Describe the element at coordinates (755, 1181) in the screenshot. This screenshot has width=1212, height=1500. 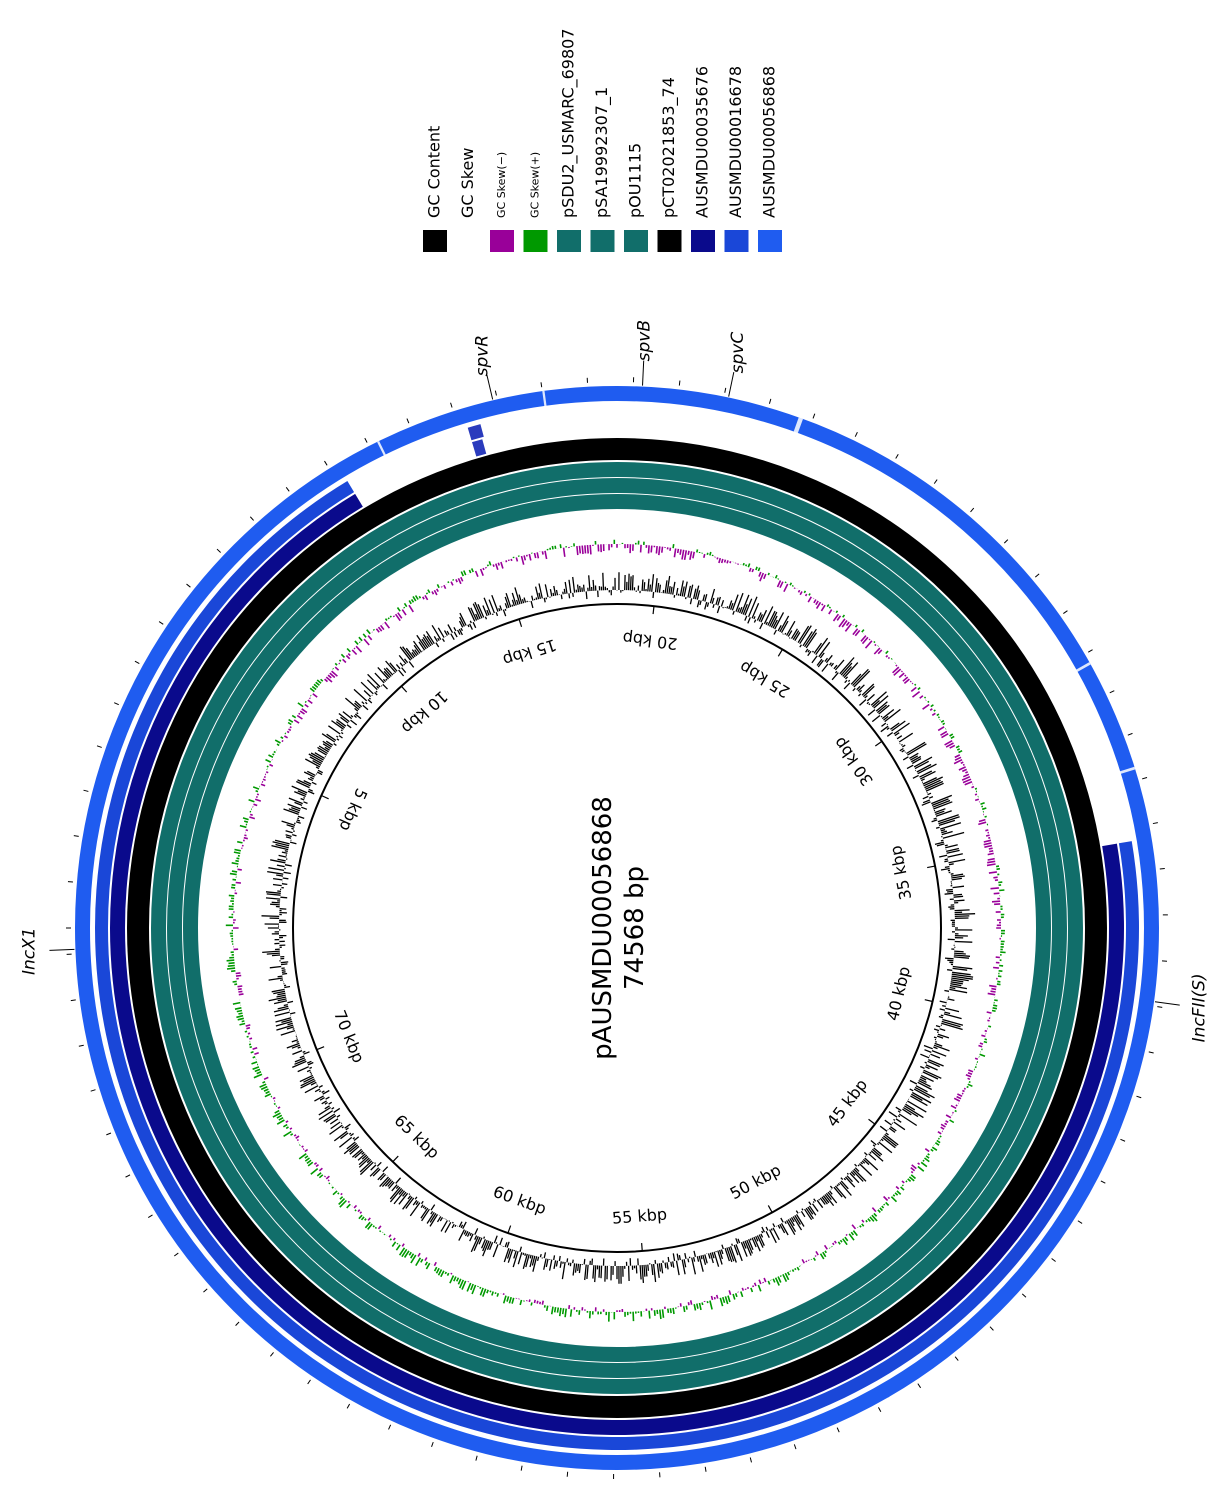
I see `kbp-tick-label: 50 kbp` at that location.